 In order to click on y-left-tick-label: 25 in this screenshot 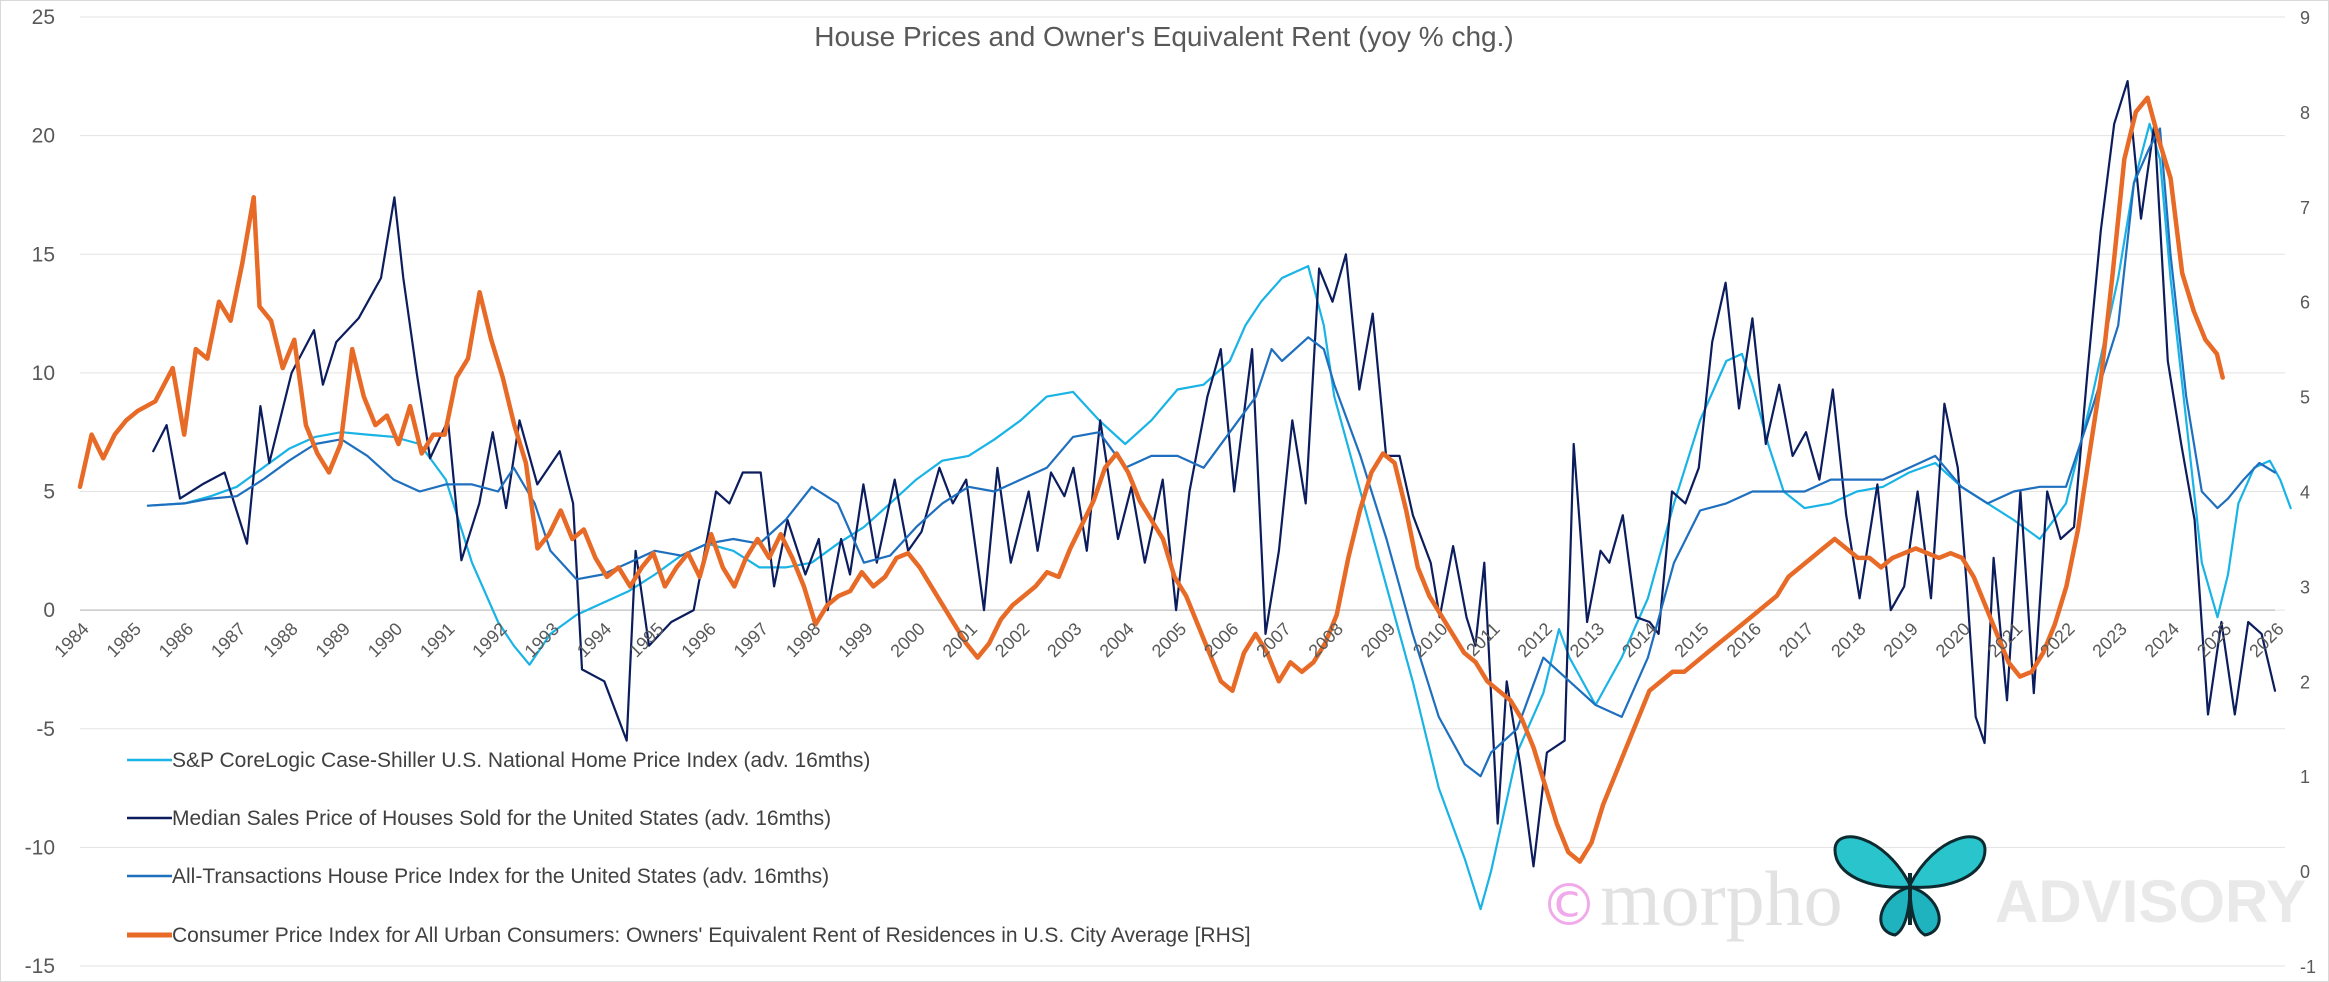, I will do `click(43, 17)`.